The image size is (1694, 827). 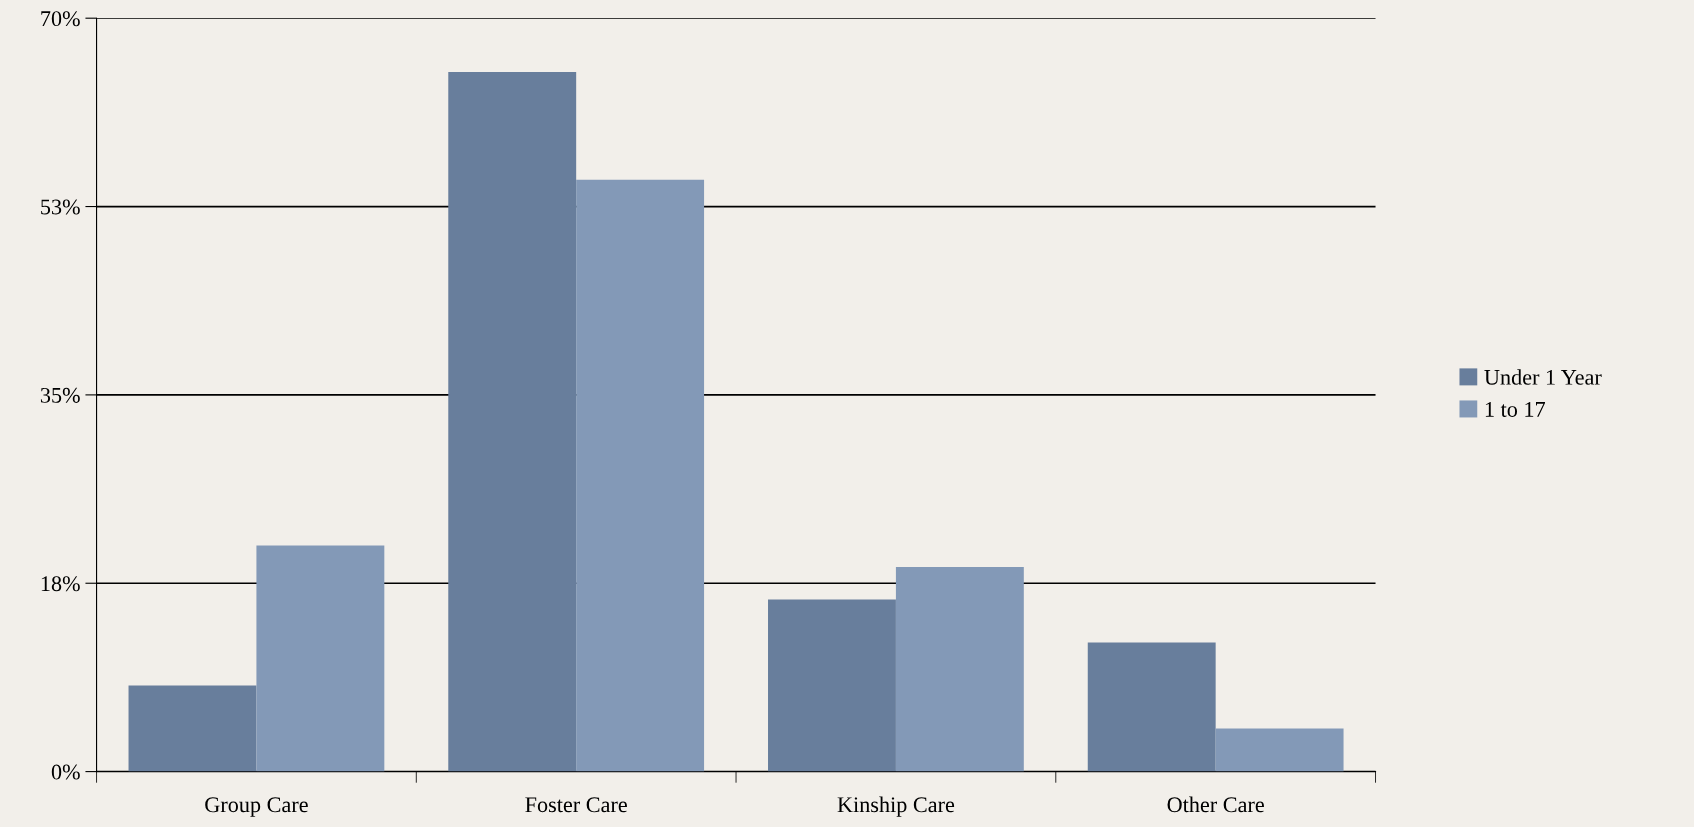 What do you see at coordinates (576, 805) in the screenshot?
I see `x-tick-label: Foster Care` at bounding box center [576, 805].